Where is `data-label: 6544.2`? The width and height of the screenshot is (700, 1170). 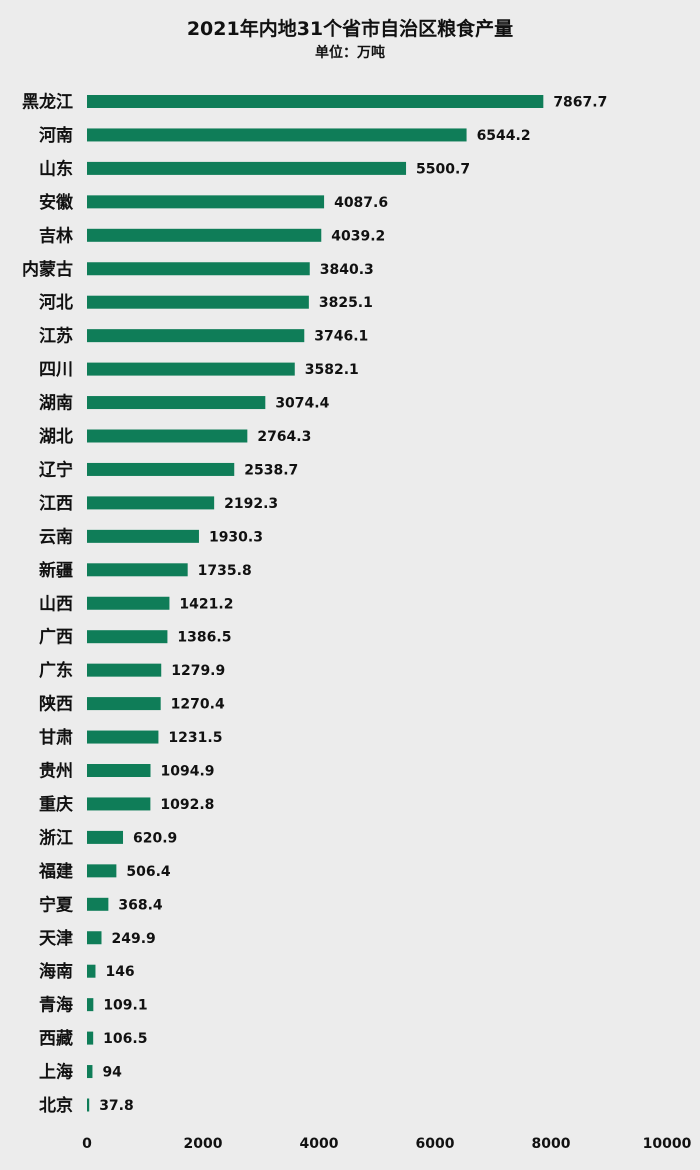 data-label: 6544.2 is located at coordinates (504, 136).